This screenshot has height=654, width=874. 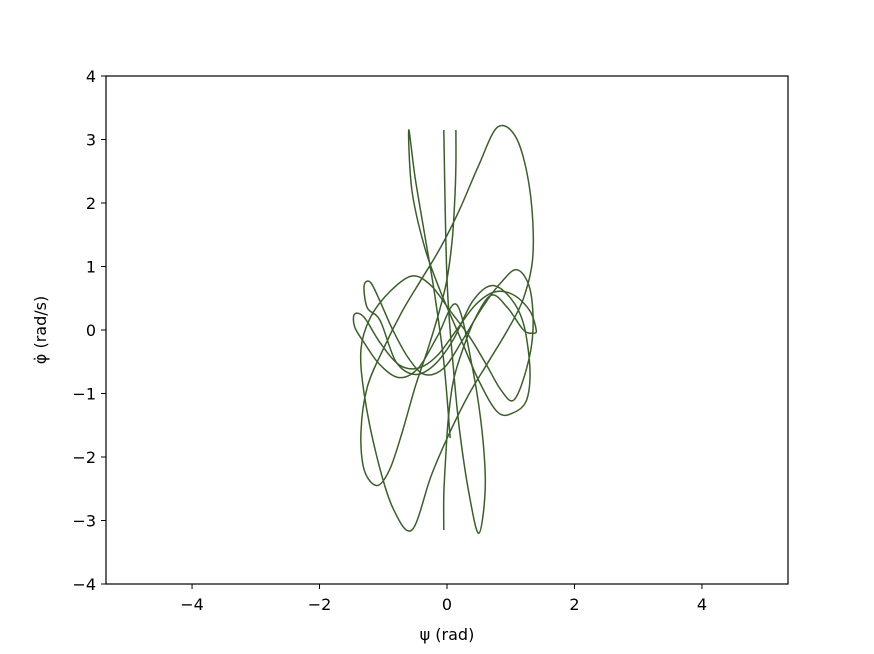 I want to click on x-tick-label: 2, so click(x=574, y=604).